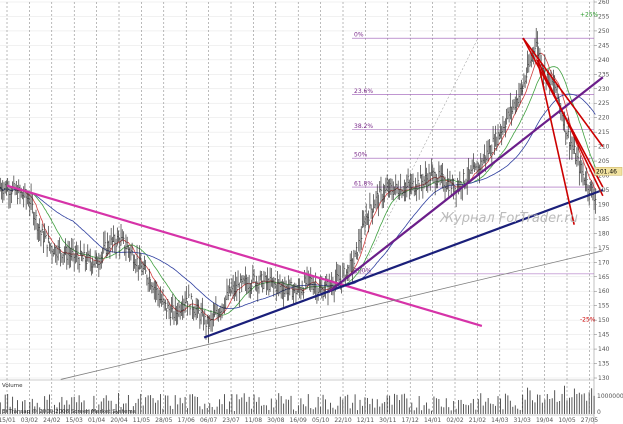 The height and width of the screenshot is (424, 623). Describe the element at coordinates (604, 277) in the screenshot. I see `y-tick-label: 165` at that location.